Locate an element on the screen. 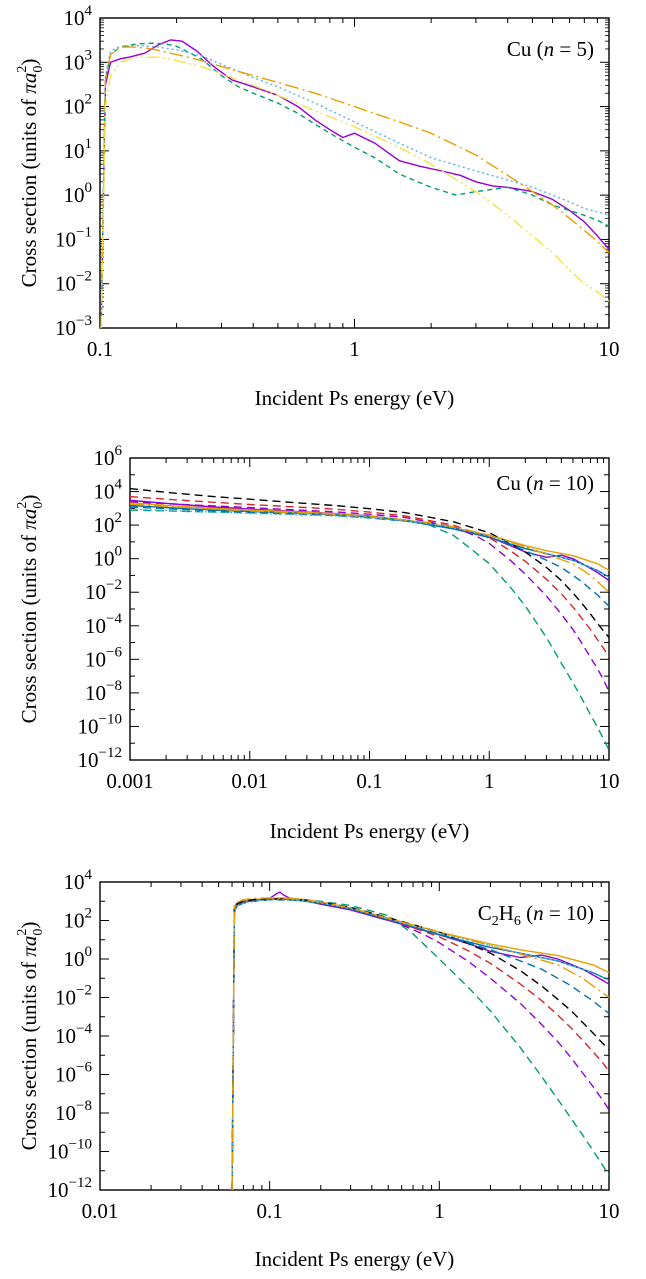 The image size is (646, 1279). y-tick-label: 10⁻³ is located at coordinates (73, 326).